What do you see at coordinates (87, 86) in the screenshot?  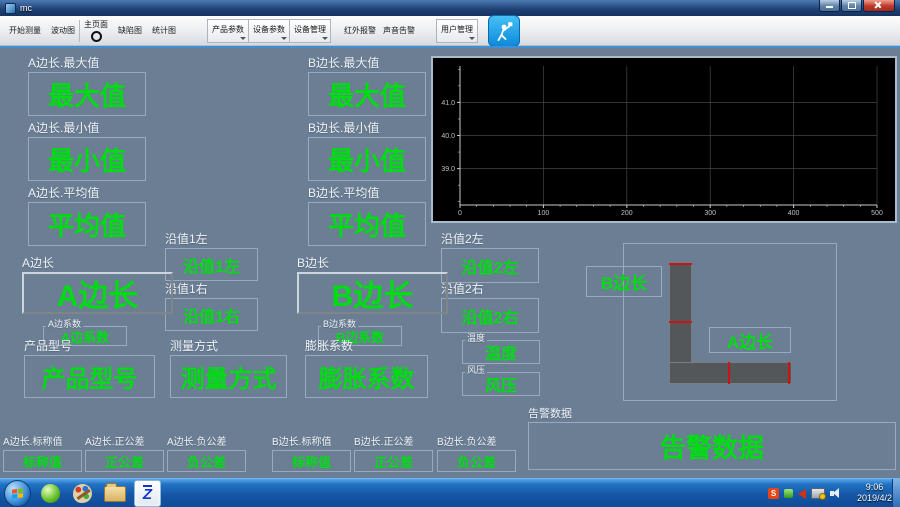 I see `field-a-max: A边长.最大值 最大值` at bounding box center [87, 86].